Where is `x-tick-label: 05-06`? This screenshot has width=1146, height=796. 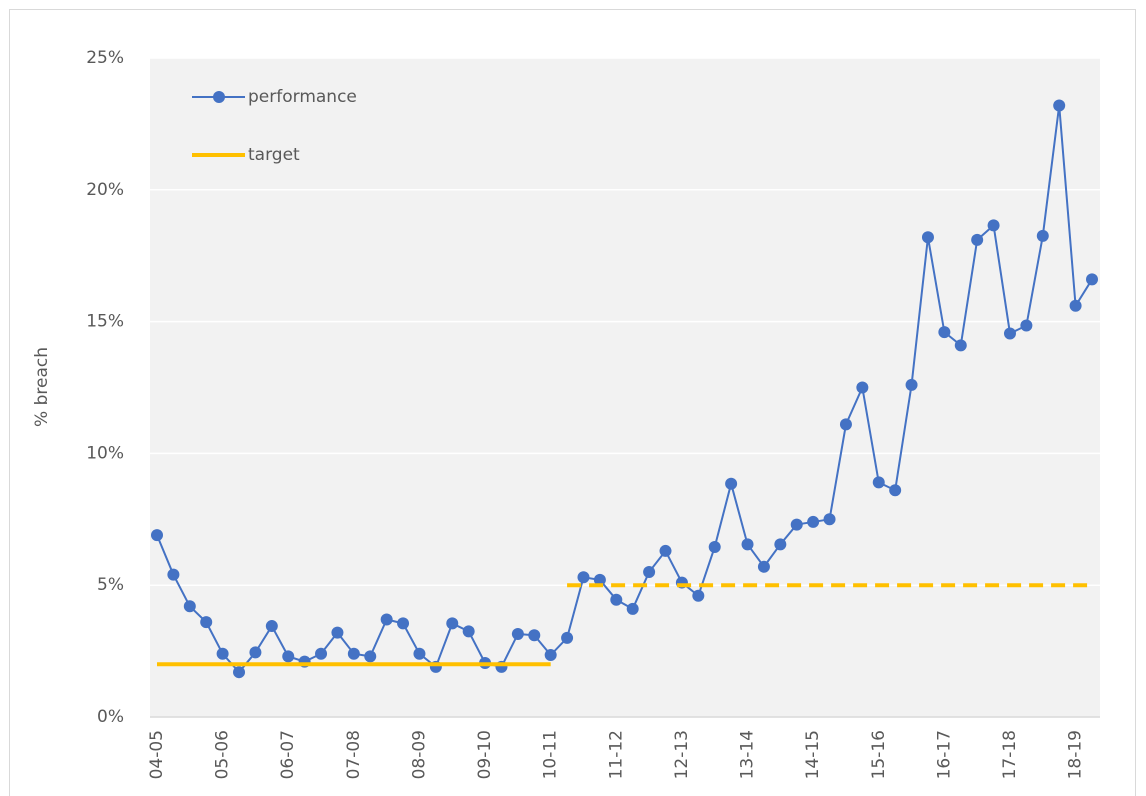
x-tick-label: 05-06 is located at coordinates (223, 754).